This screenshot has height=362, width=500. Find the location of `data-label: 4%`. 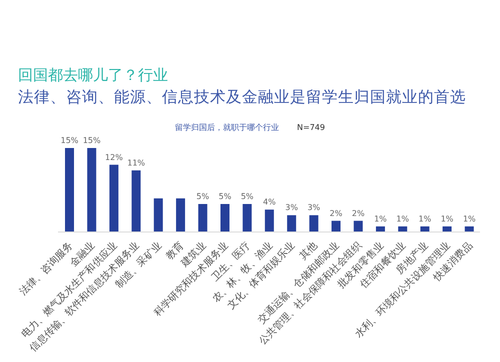

data-label: 4% is located at coordinates (269, 202).